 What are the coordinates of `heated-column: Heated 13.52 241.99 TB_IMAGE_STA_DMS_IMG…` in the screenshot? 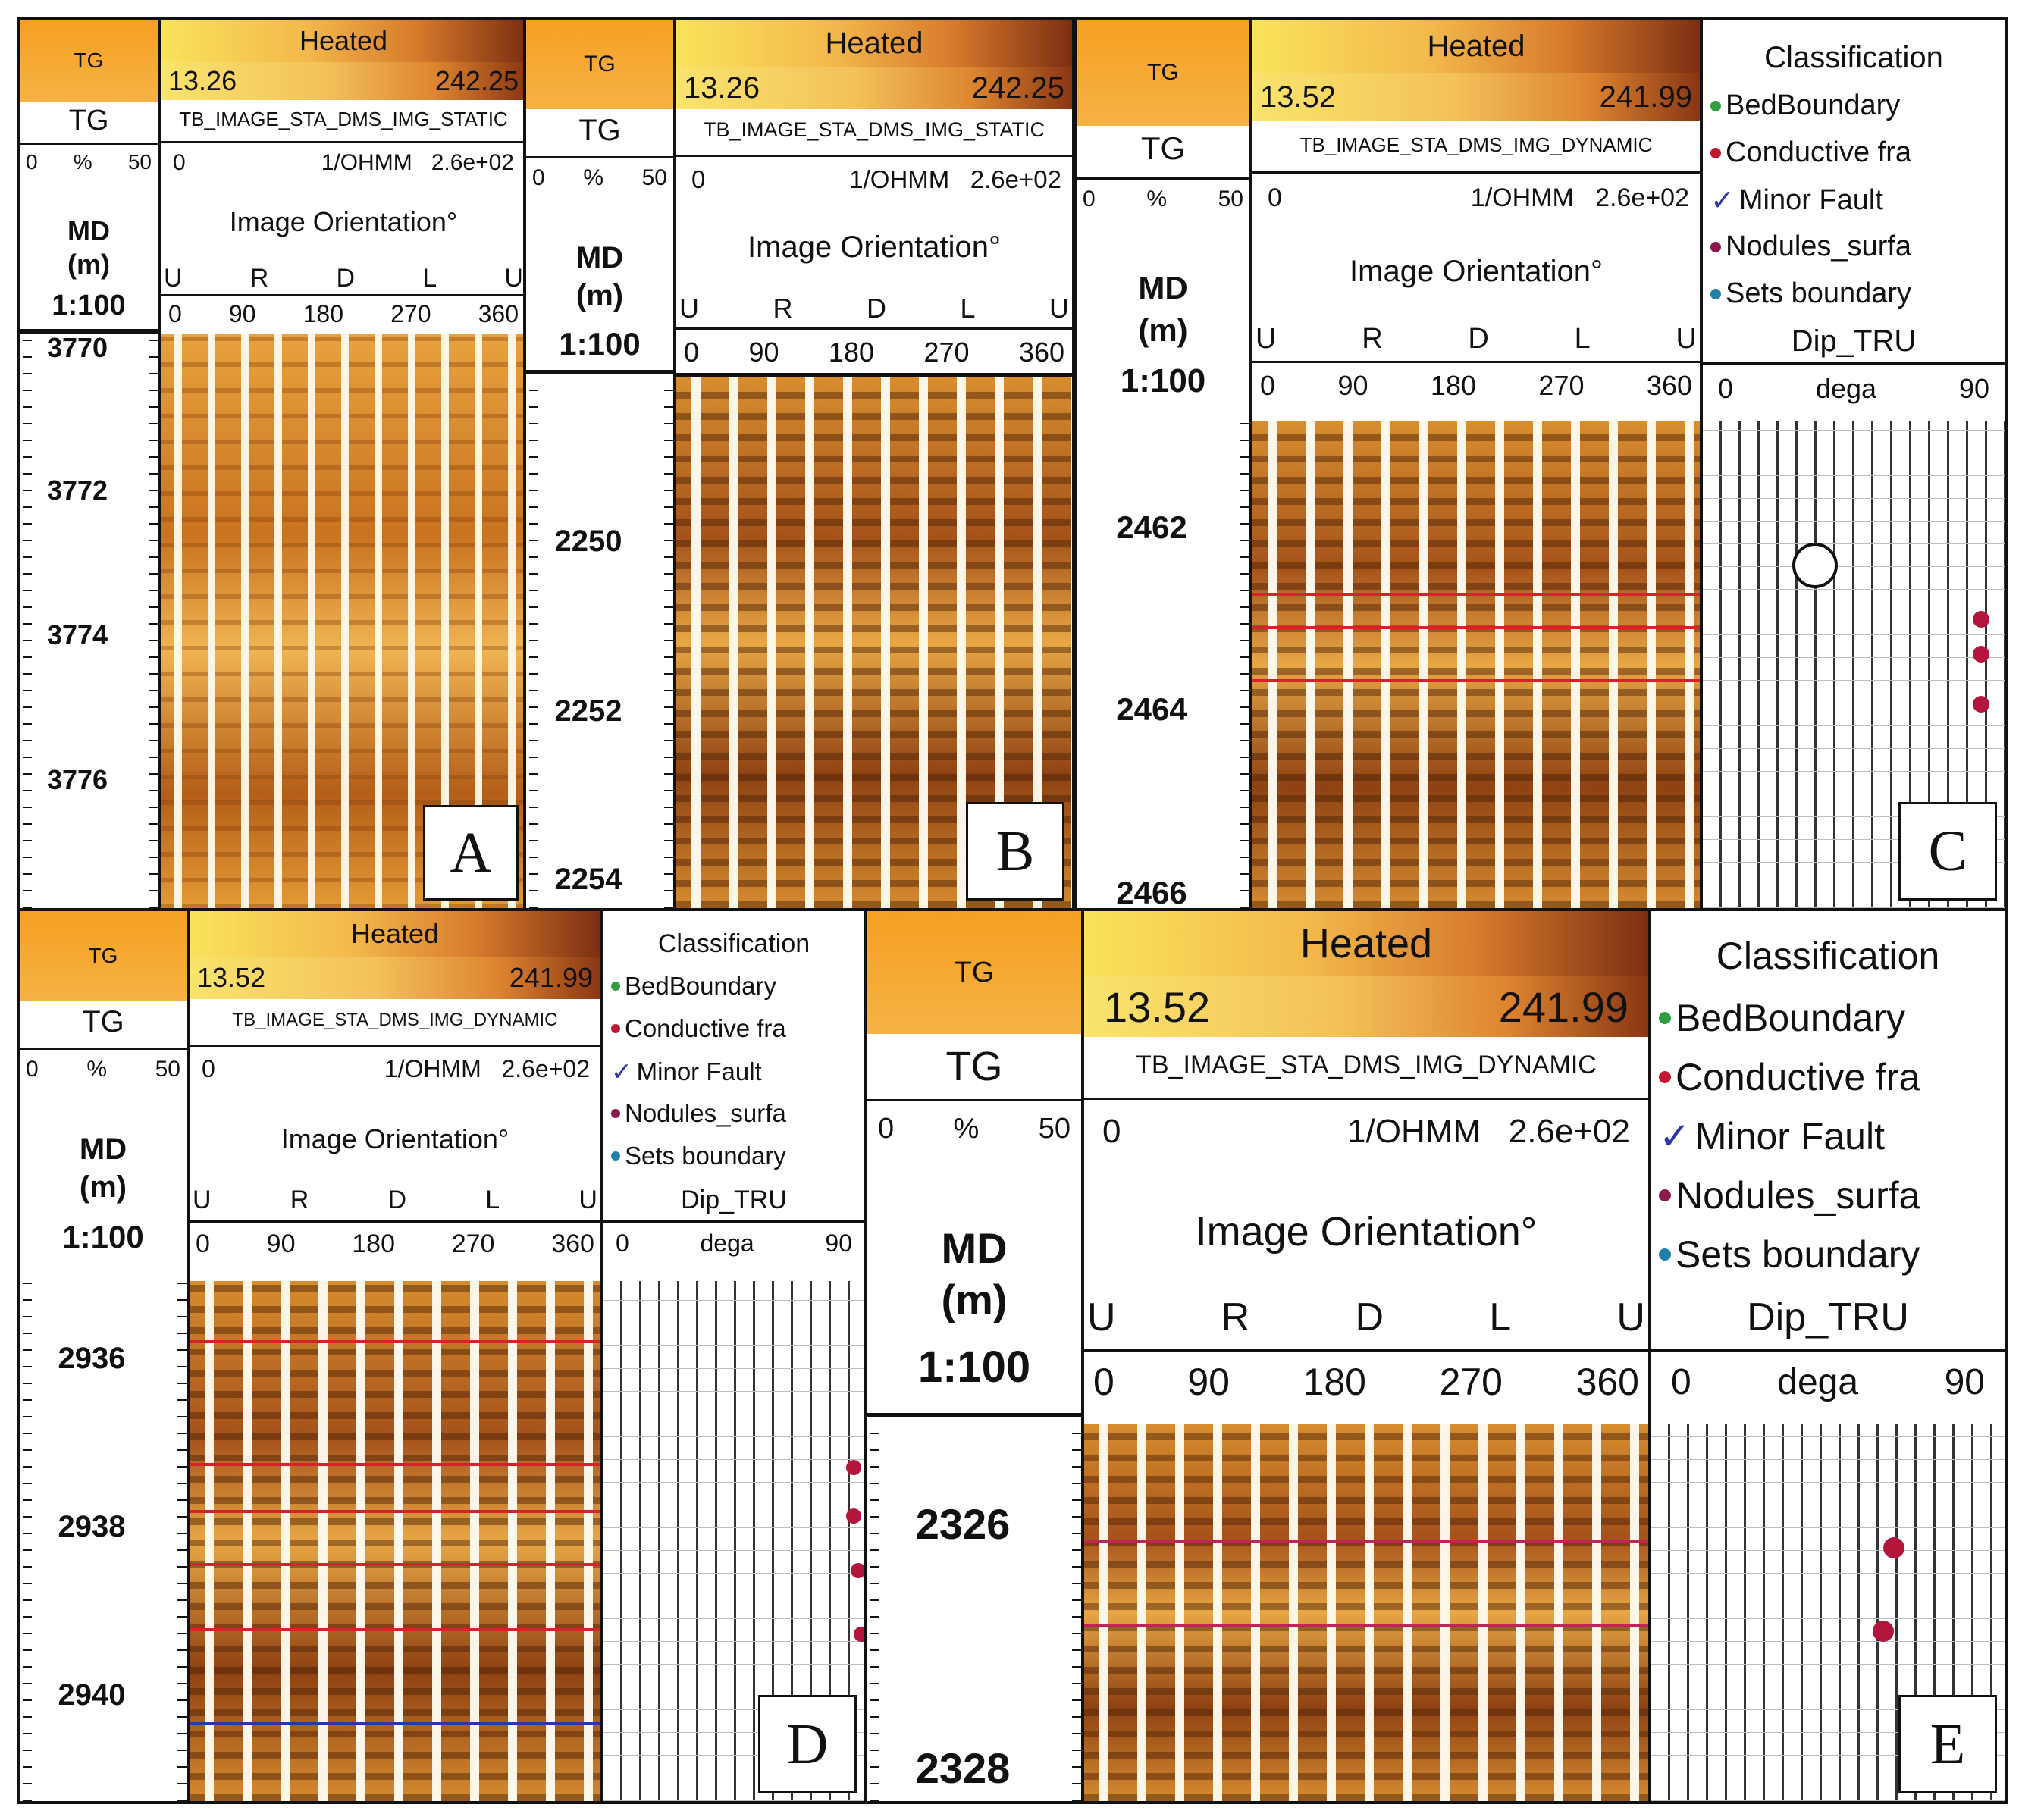 It's located at (397, 1356).